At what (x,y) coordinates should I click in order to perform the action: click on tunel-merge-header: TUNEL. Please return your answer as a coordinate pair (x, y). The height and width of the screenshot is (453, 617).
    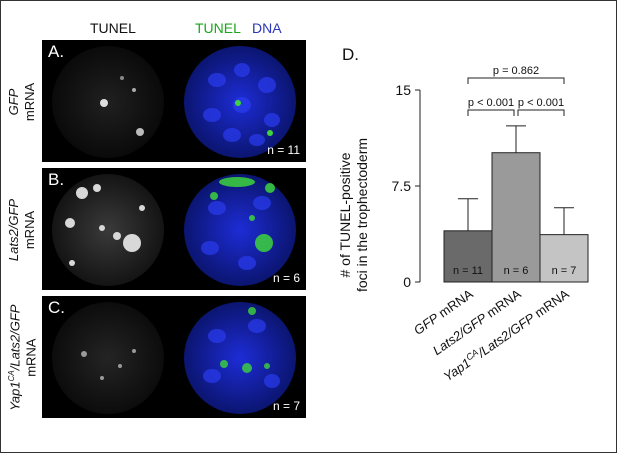
    Looking at the image, I should click on (218, 28).